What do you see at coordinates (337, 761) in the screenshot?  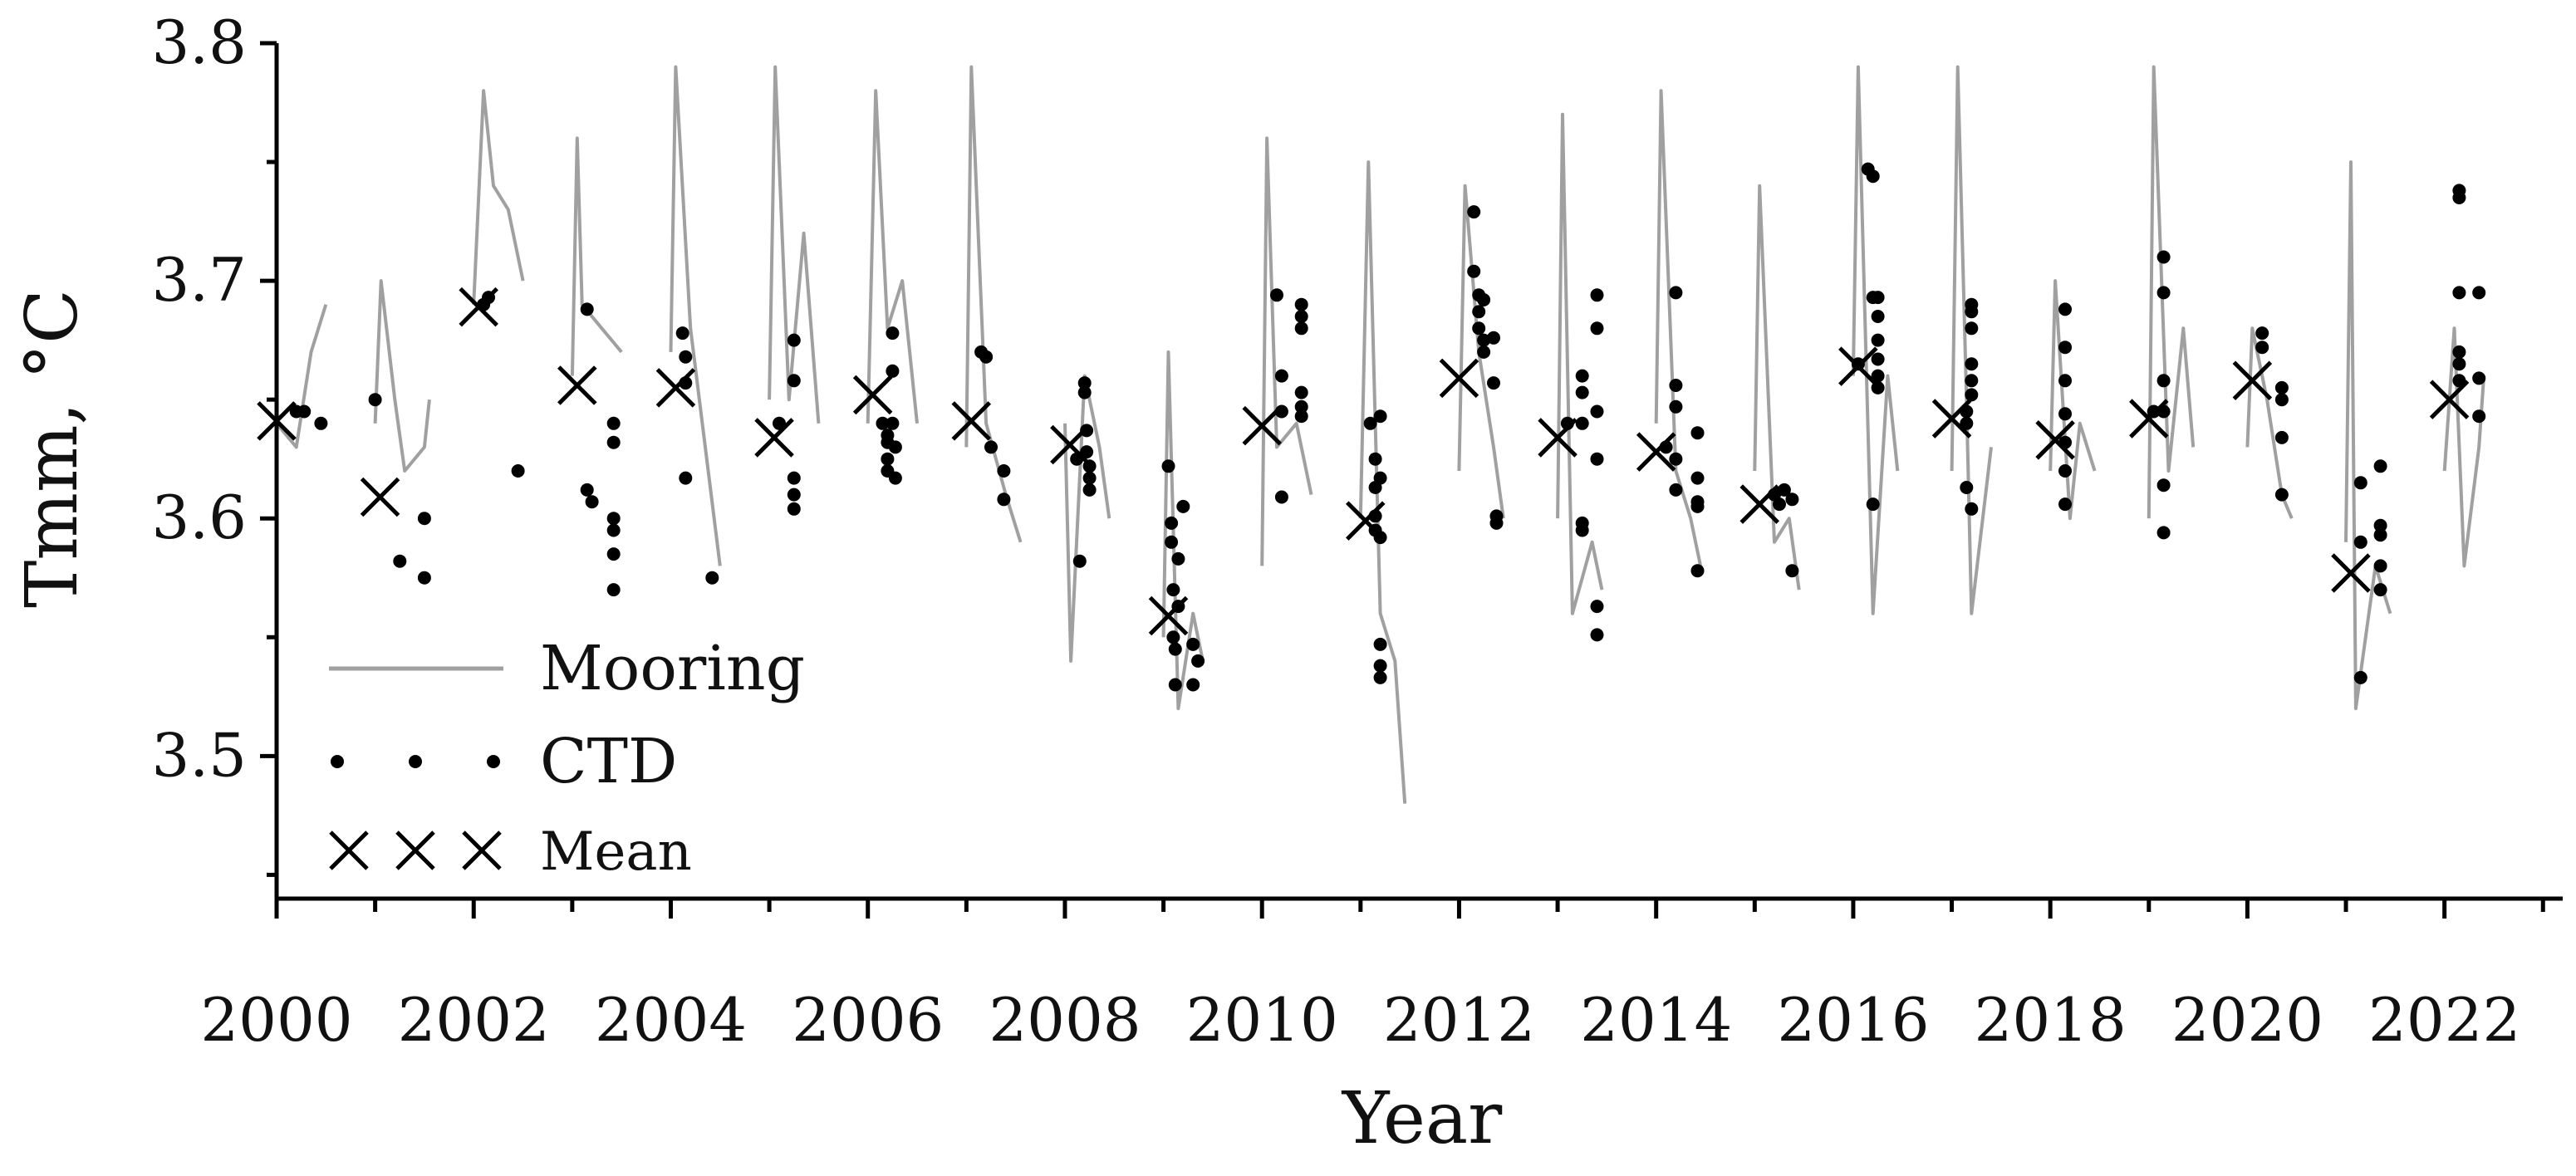 I see `legend-ctd-dot` at bounding box center [337, 761].